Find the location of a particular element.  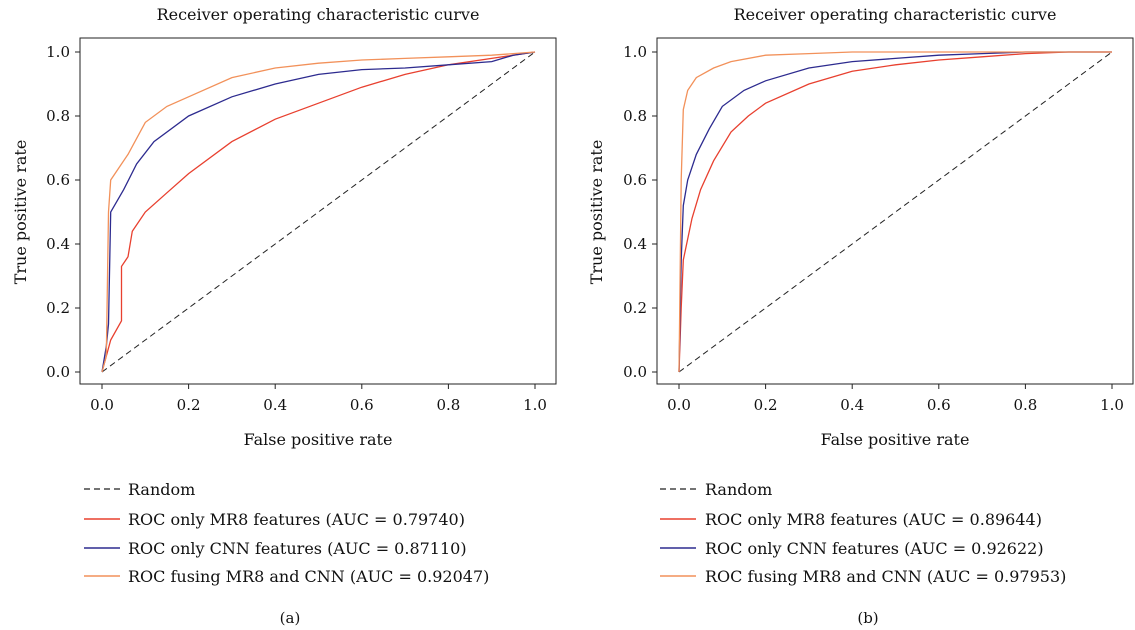

y-ticks-a: 0.0 0.2 0.4 0.6 0.8 1.0 is located at coordinates (63, 212).